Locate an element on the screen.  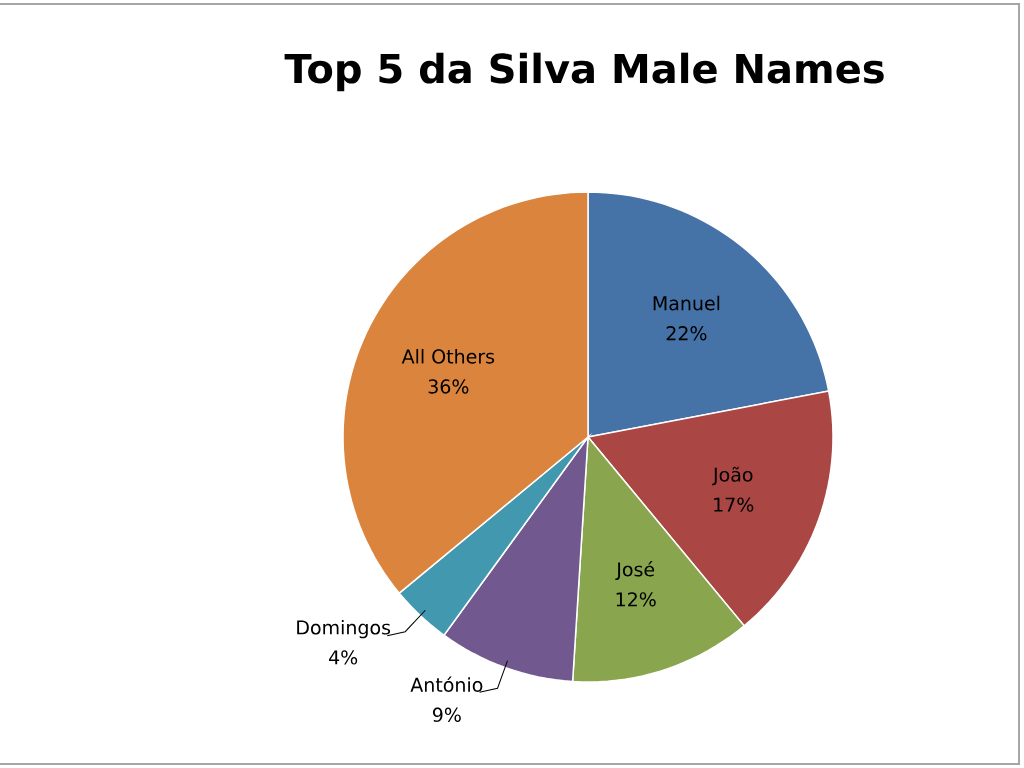
data-label: 17% is located at coordinates (734, 504).